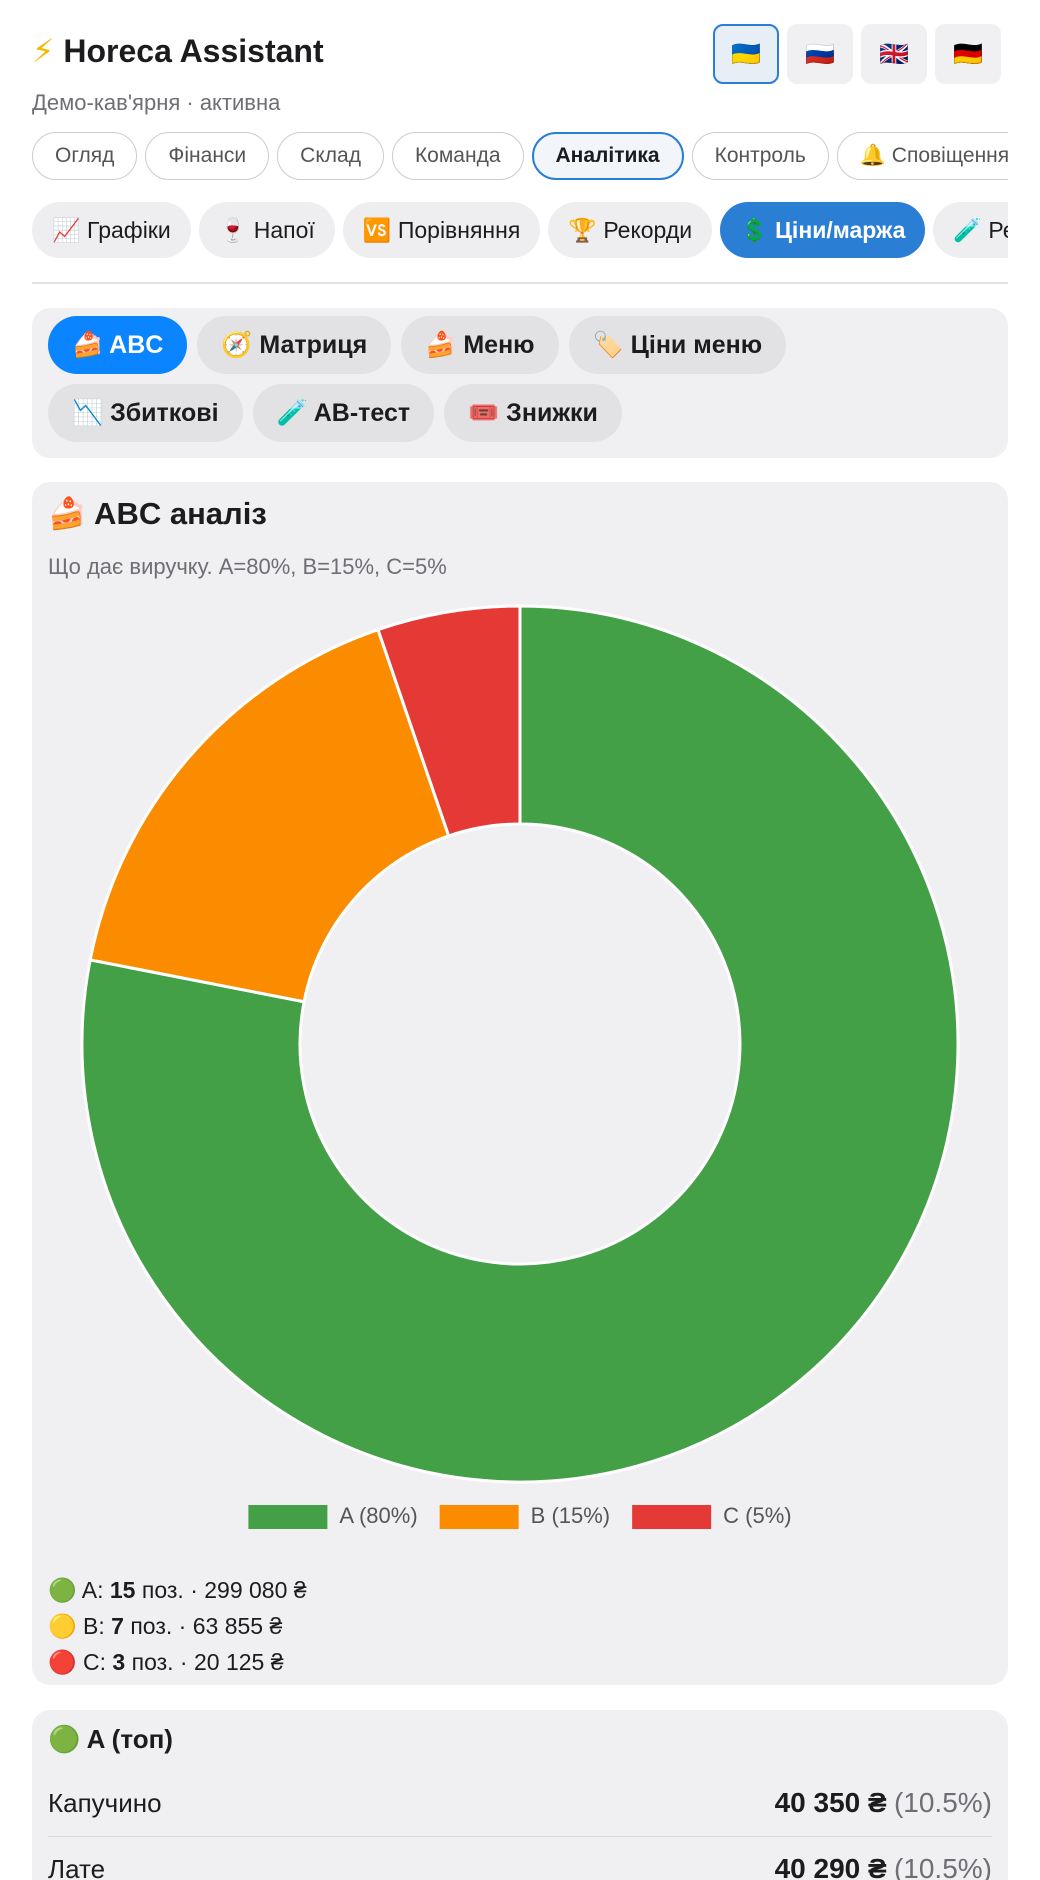 This screenshot has height=1880, width=1040. Describe the element at coordinates (520, 1858) in the screenshot. I see `list-row: Лате 40 290 ₴ (10.5%)` at that location.